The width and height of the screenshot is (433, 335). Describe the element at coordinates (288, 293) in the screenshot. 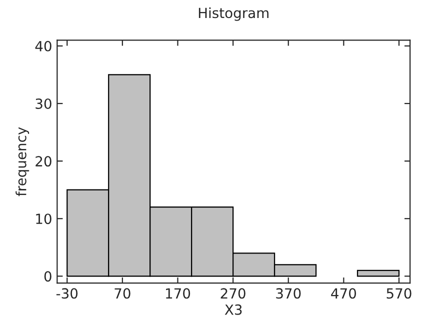

I see `x-tick-label: 370` at that location.